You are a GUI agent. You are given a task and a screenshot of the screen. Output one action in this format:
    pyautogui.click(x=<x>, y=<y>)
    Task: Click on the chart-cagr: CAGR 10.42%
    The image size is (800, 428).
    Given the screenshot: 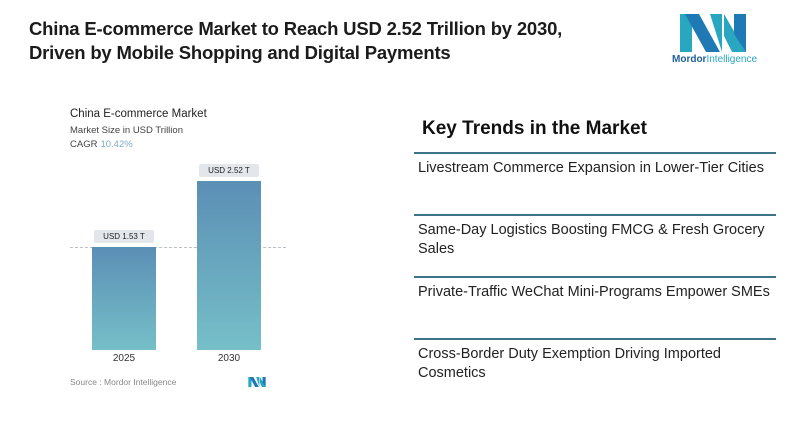 What is the action you would take?
    pyautogui.click(x=101, y=144)
    